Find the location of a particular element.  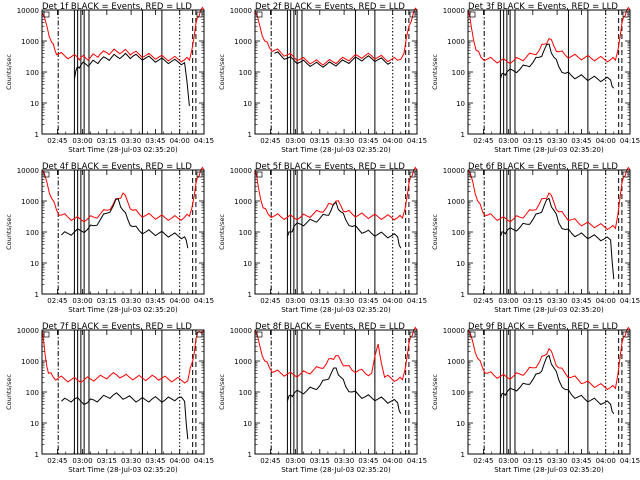

chart-title: Det 2f BLACK = Events, RED = LLD is located at coordinates (330, 7).